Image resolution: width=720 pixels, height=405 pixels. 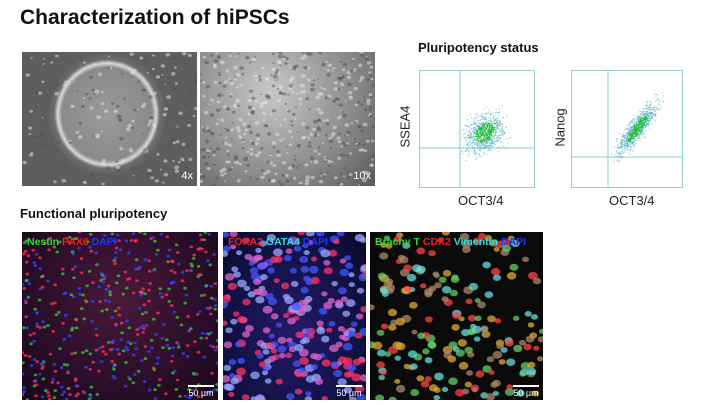 I want to click on pluripotency-title: Pluripotency status, so click(x=478, y=47).